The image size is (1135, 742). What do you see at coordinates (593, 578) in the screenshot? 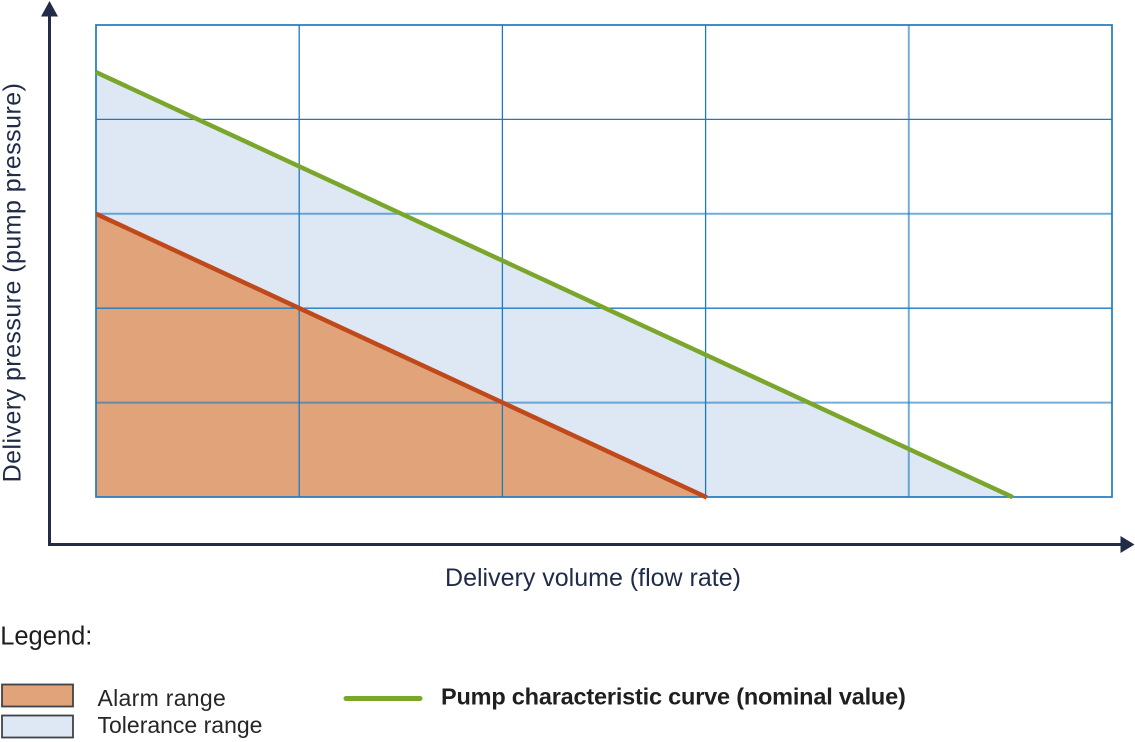
I see `svg-text: Delivery volume (flow rate)` at bounding box center [593, 578].